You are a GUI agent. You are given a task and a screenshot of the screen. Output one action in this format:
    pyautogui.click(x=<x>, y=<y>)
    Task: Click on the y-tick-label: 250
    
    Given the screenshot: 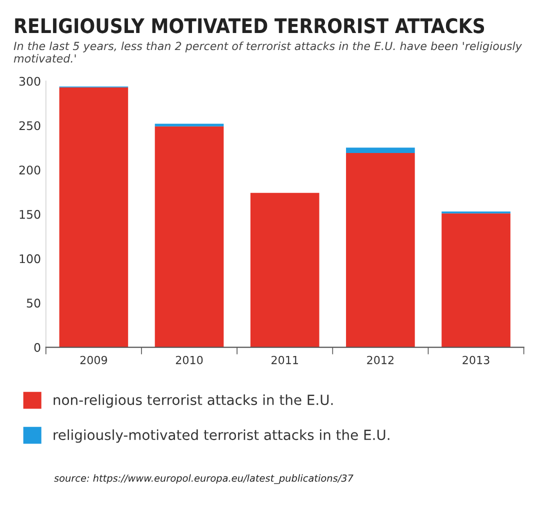 What is the action you would take?
    pyautogui.click(x=29, y=125)
    